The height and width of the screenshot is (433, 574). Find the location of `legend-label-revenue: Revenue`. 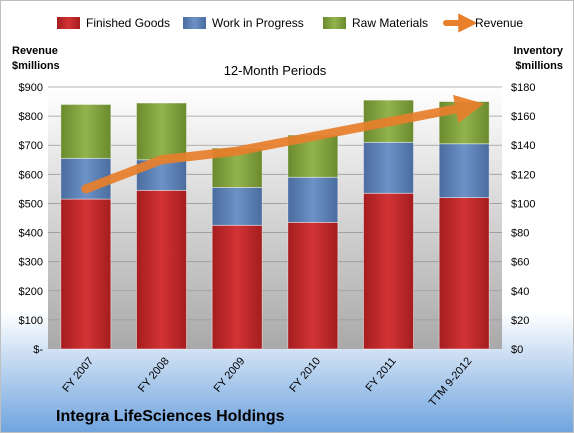

legend-label-revenue: Revenue is located at coordinates (499, 23).